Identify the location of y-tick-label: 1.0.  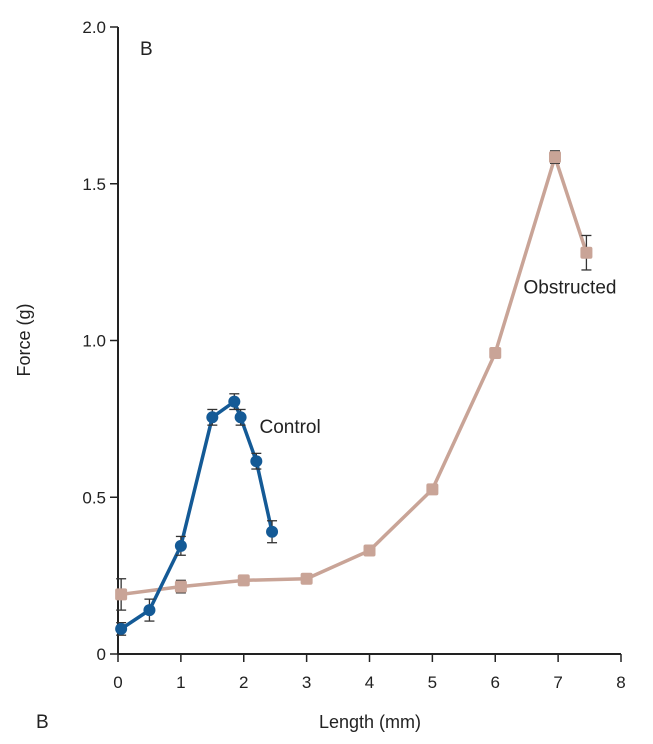
(94, 341).